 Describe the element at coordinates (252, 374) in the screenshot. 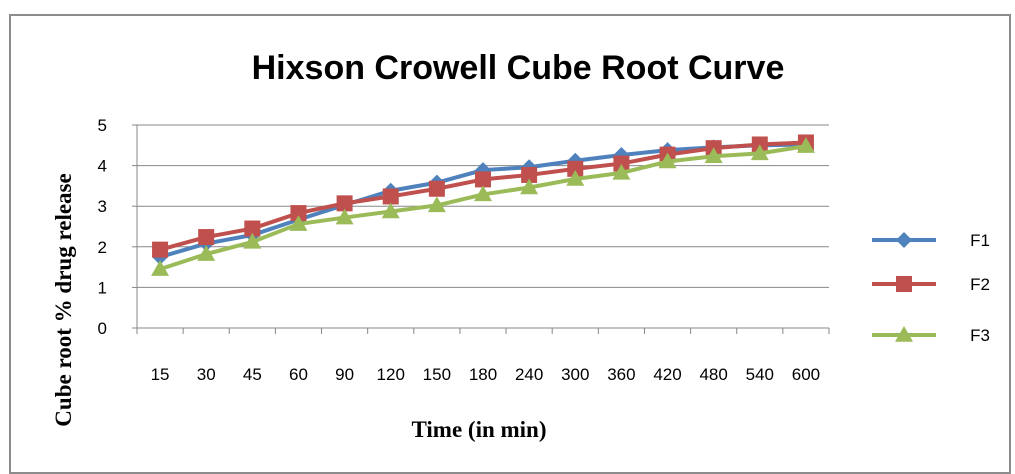

I see `x-tick-label: 45` at that location.